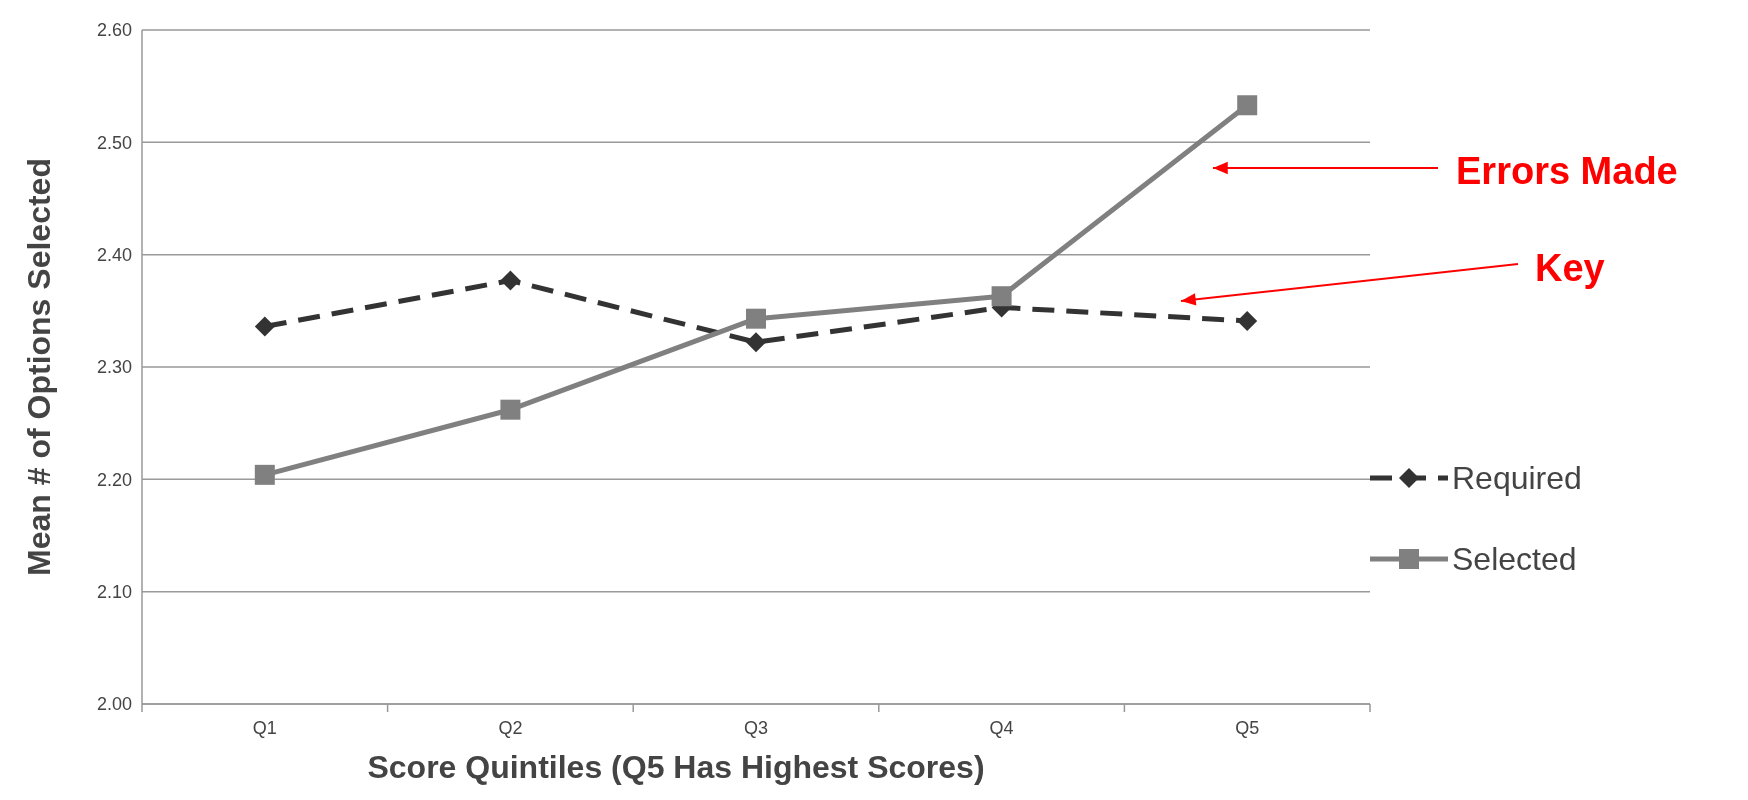 The height and width of the screenshot is (800, 1748). What do you see at coordinates (114, 254) in the screenshot?
I see `y-tick-label: 2.40` at bounding box center [114, 254].